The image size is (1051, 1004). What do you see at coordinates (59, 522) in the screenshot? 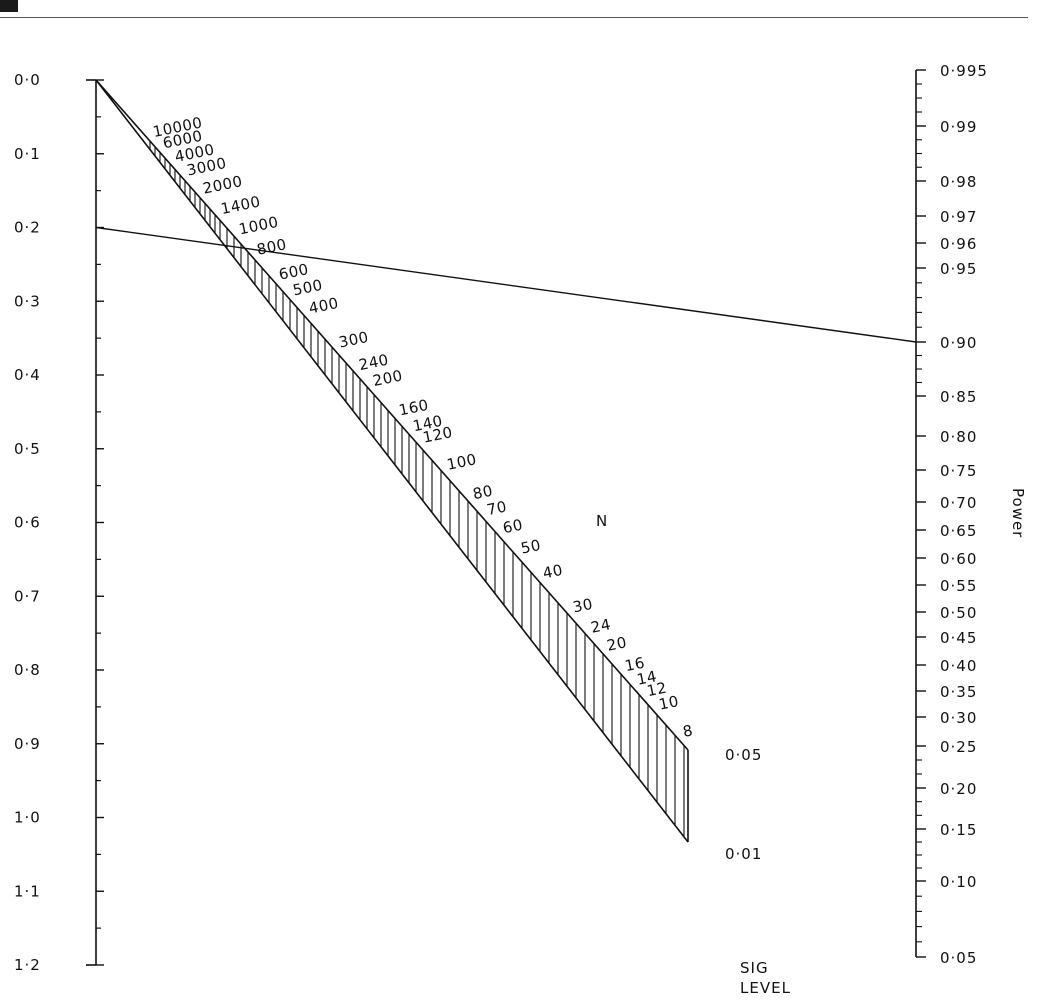
I see `left-axis: 0·0 0·1 0·2 0·3 0·4 0·5 0·6 0·7 0·8 0·9 1·0 1·1 1·2` at bounding box center [59, 522].